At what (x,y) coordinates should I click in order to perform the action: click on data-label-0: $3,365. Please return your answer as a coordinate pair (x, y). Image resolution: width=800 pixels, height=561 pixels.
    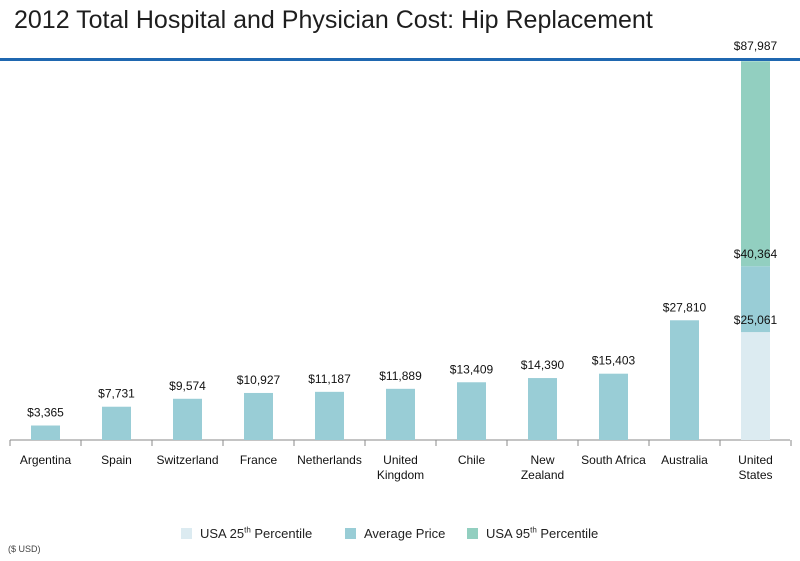
    Looking at the image, I should click on (45, 413).